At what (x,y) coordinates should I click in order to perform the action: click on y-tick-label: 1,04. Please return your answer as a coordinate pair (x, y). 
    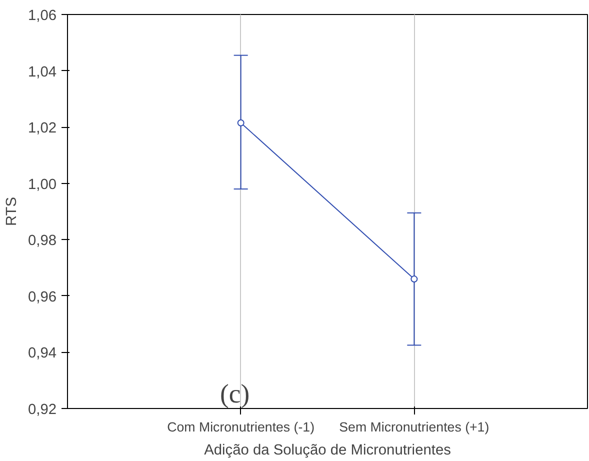
    Looking at the image, I should click on (42, 72).